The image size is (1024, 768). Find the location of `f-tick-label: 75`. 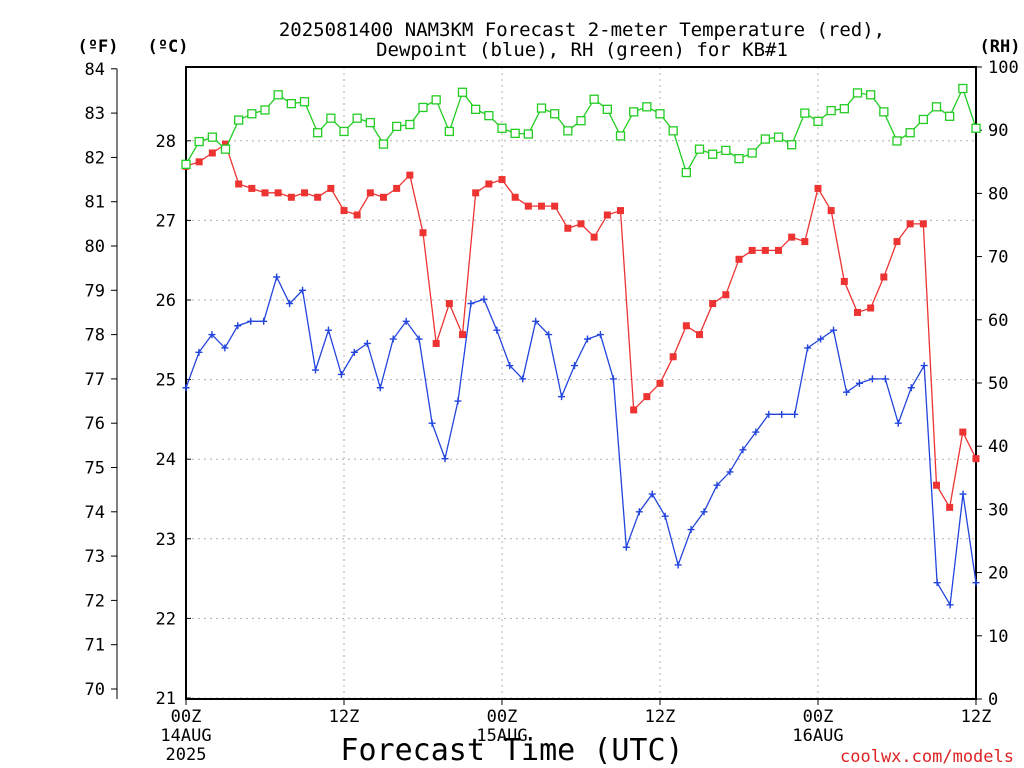

f-tick-label: 75 is located at coordinates (95, 469).